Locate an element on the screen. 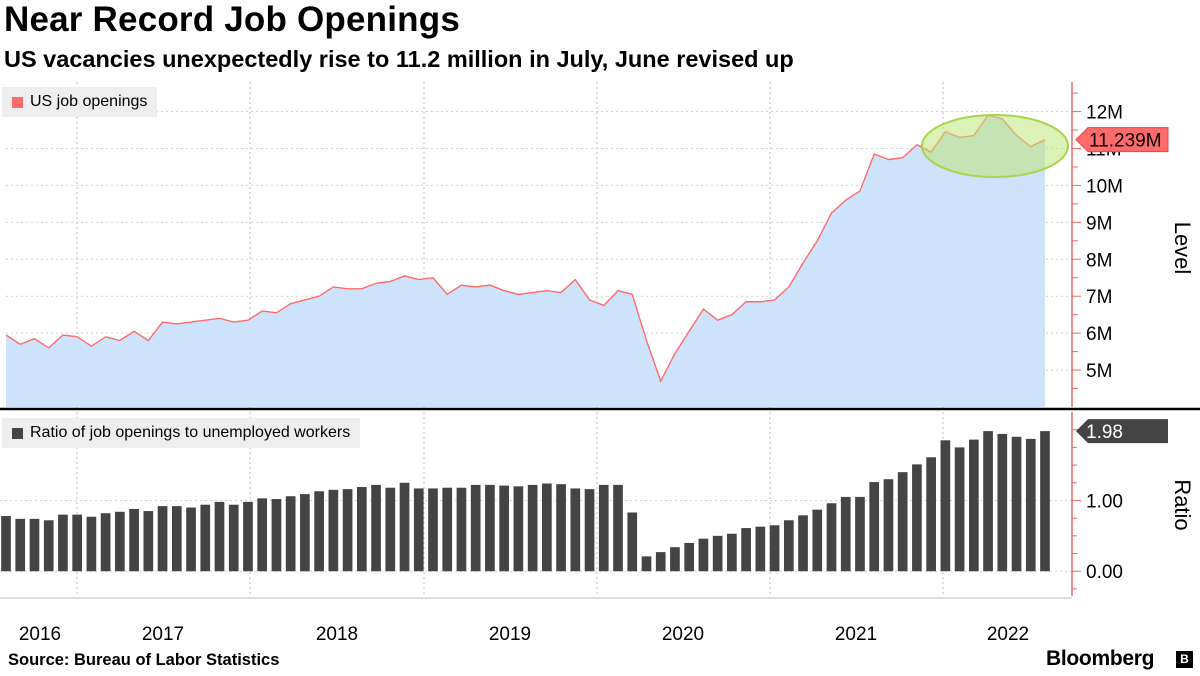 The height and width of the screenshot is (676, 1200). y-tick-label: 9M is located at coordinates (1099, 223).